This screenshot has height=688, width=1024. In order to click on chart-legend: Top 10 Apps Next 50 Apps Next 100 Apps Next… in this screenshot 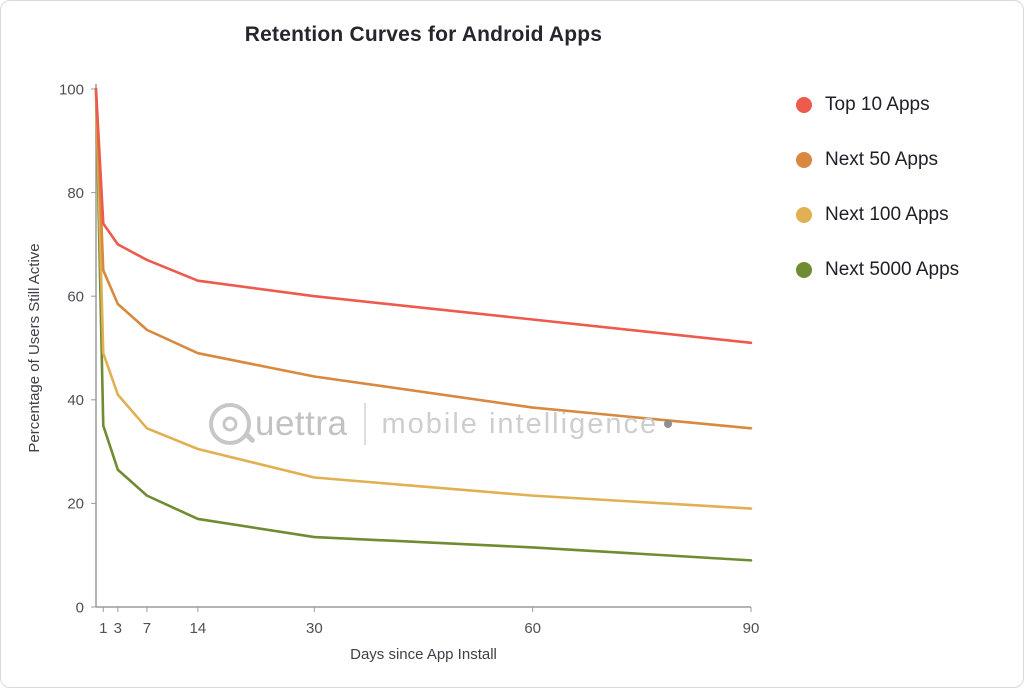, I will do `click(877, 187)`.